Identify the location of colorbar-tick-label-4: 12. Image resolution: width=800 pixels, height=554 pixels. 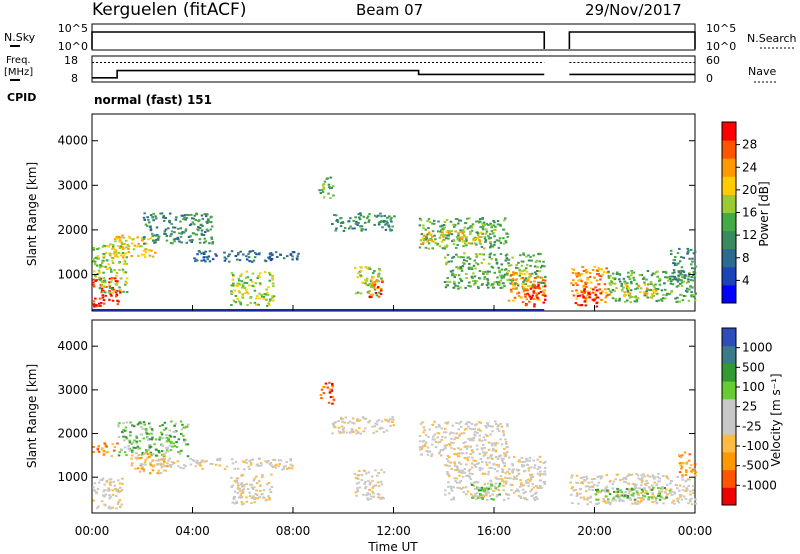
(749, 235).